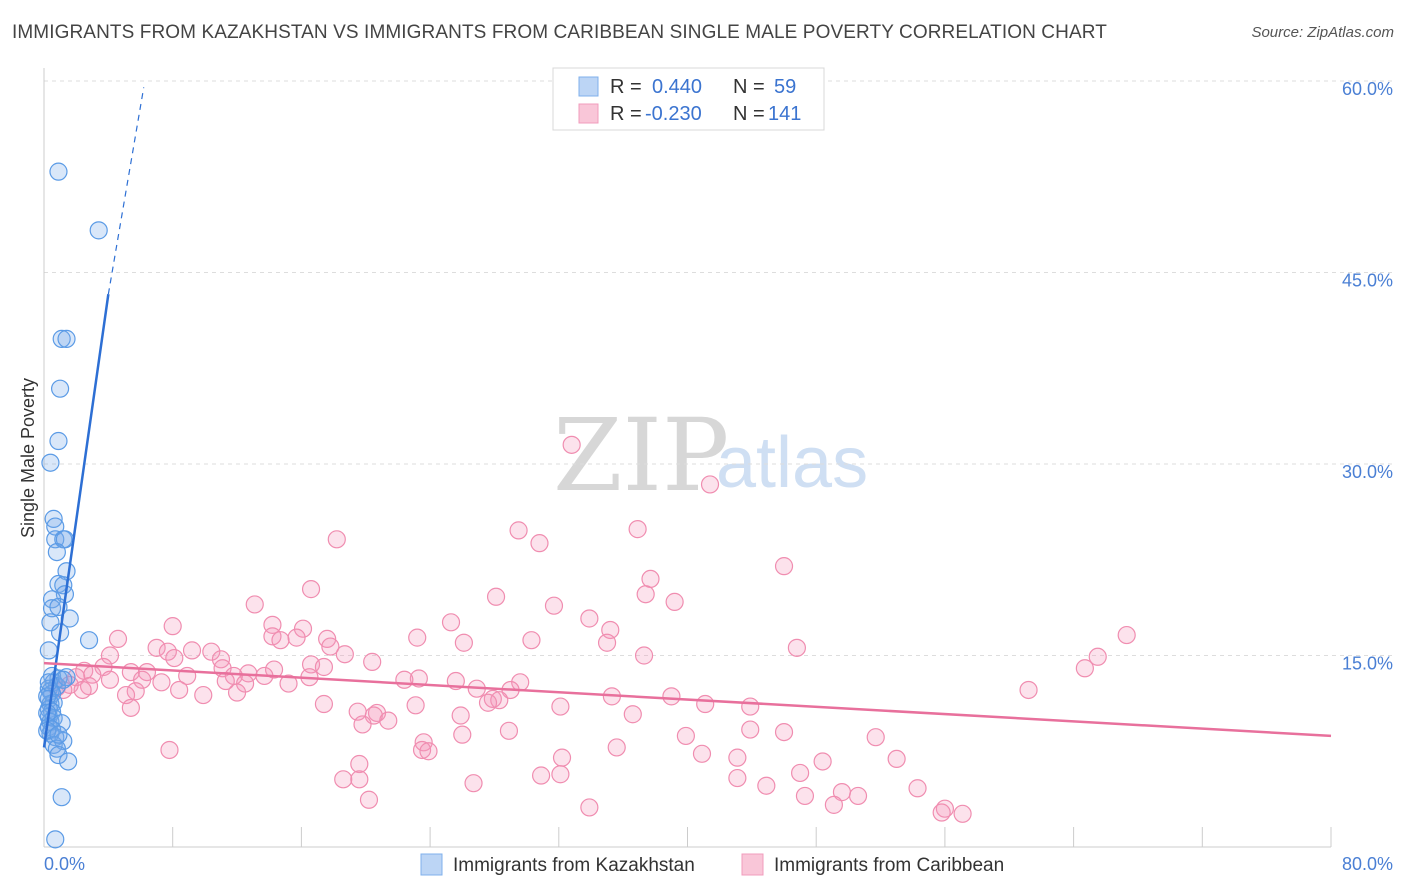  Describe the element at coordinates (1367, 376) in the screenshot. I see `y-tick-labels: 15.0% 30.0% 45.0% 60.0%` at that location.